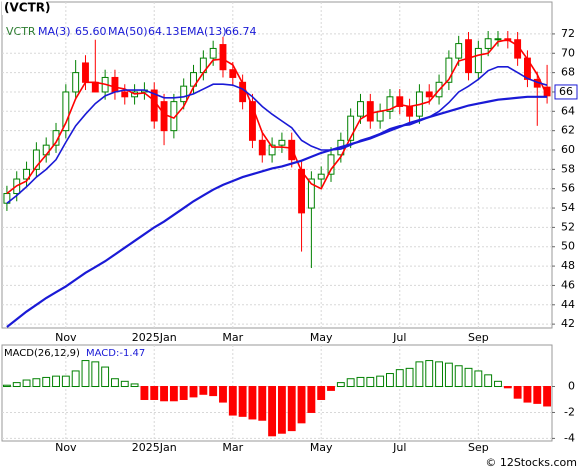  I want to click on y-tick-label: 72, so click(568, 33).